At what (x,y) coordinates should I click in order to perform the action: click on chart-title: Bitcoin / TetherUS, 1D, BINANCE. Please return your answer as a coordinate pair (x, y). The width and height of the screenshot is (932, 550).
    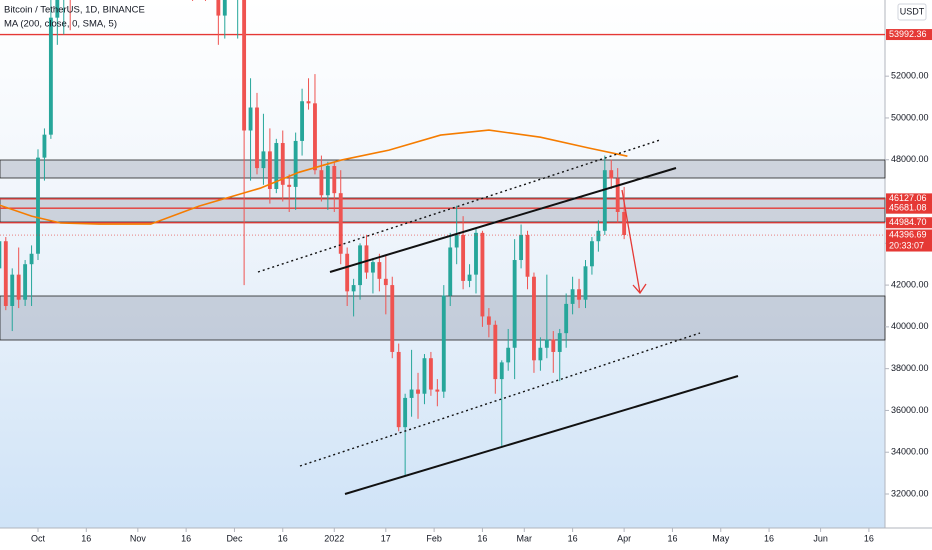
    Looking at the image, I should click on (74, 10).